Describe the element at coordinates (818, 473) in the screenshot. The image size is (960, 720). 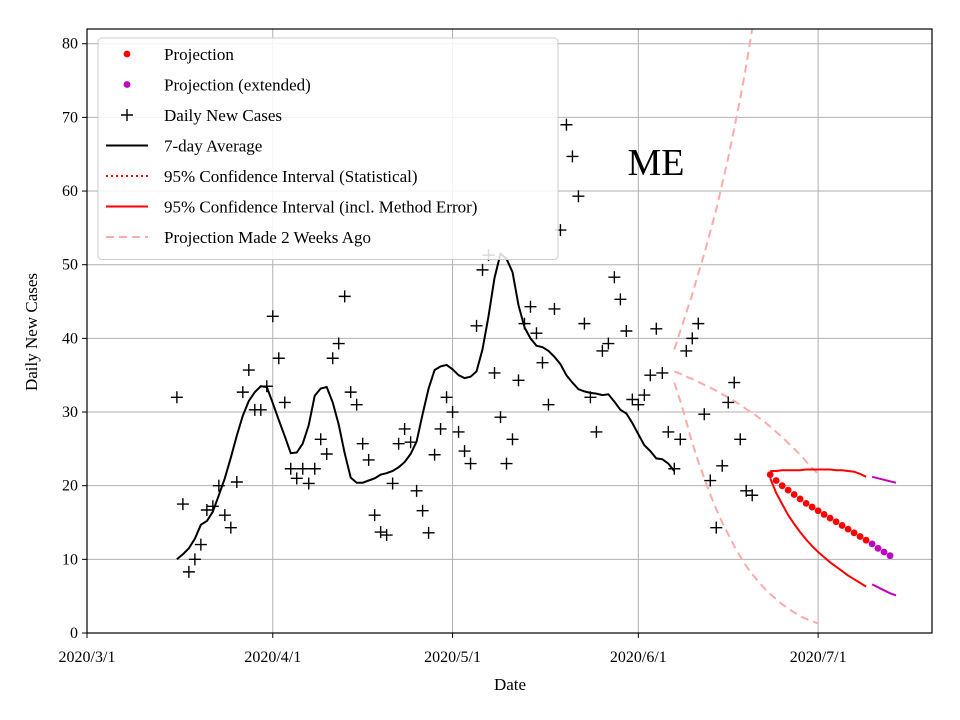
I see `ci-method-upper-line` at that location.